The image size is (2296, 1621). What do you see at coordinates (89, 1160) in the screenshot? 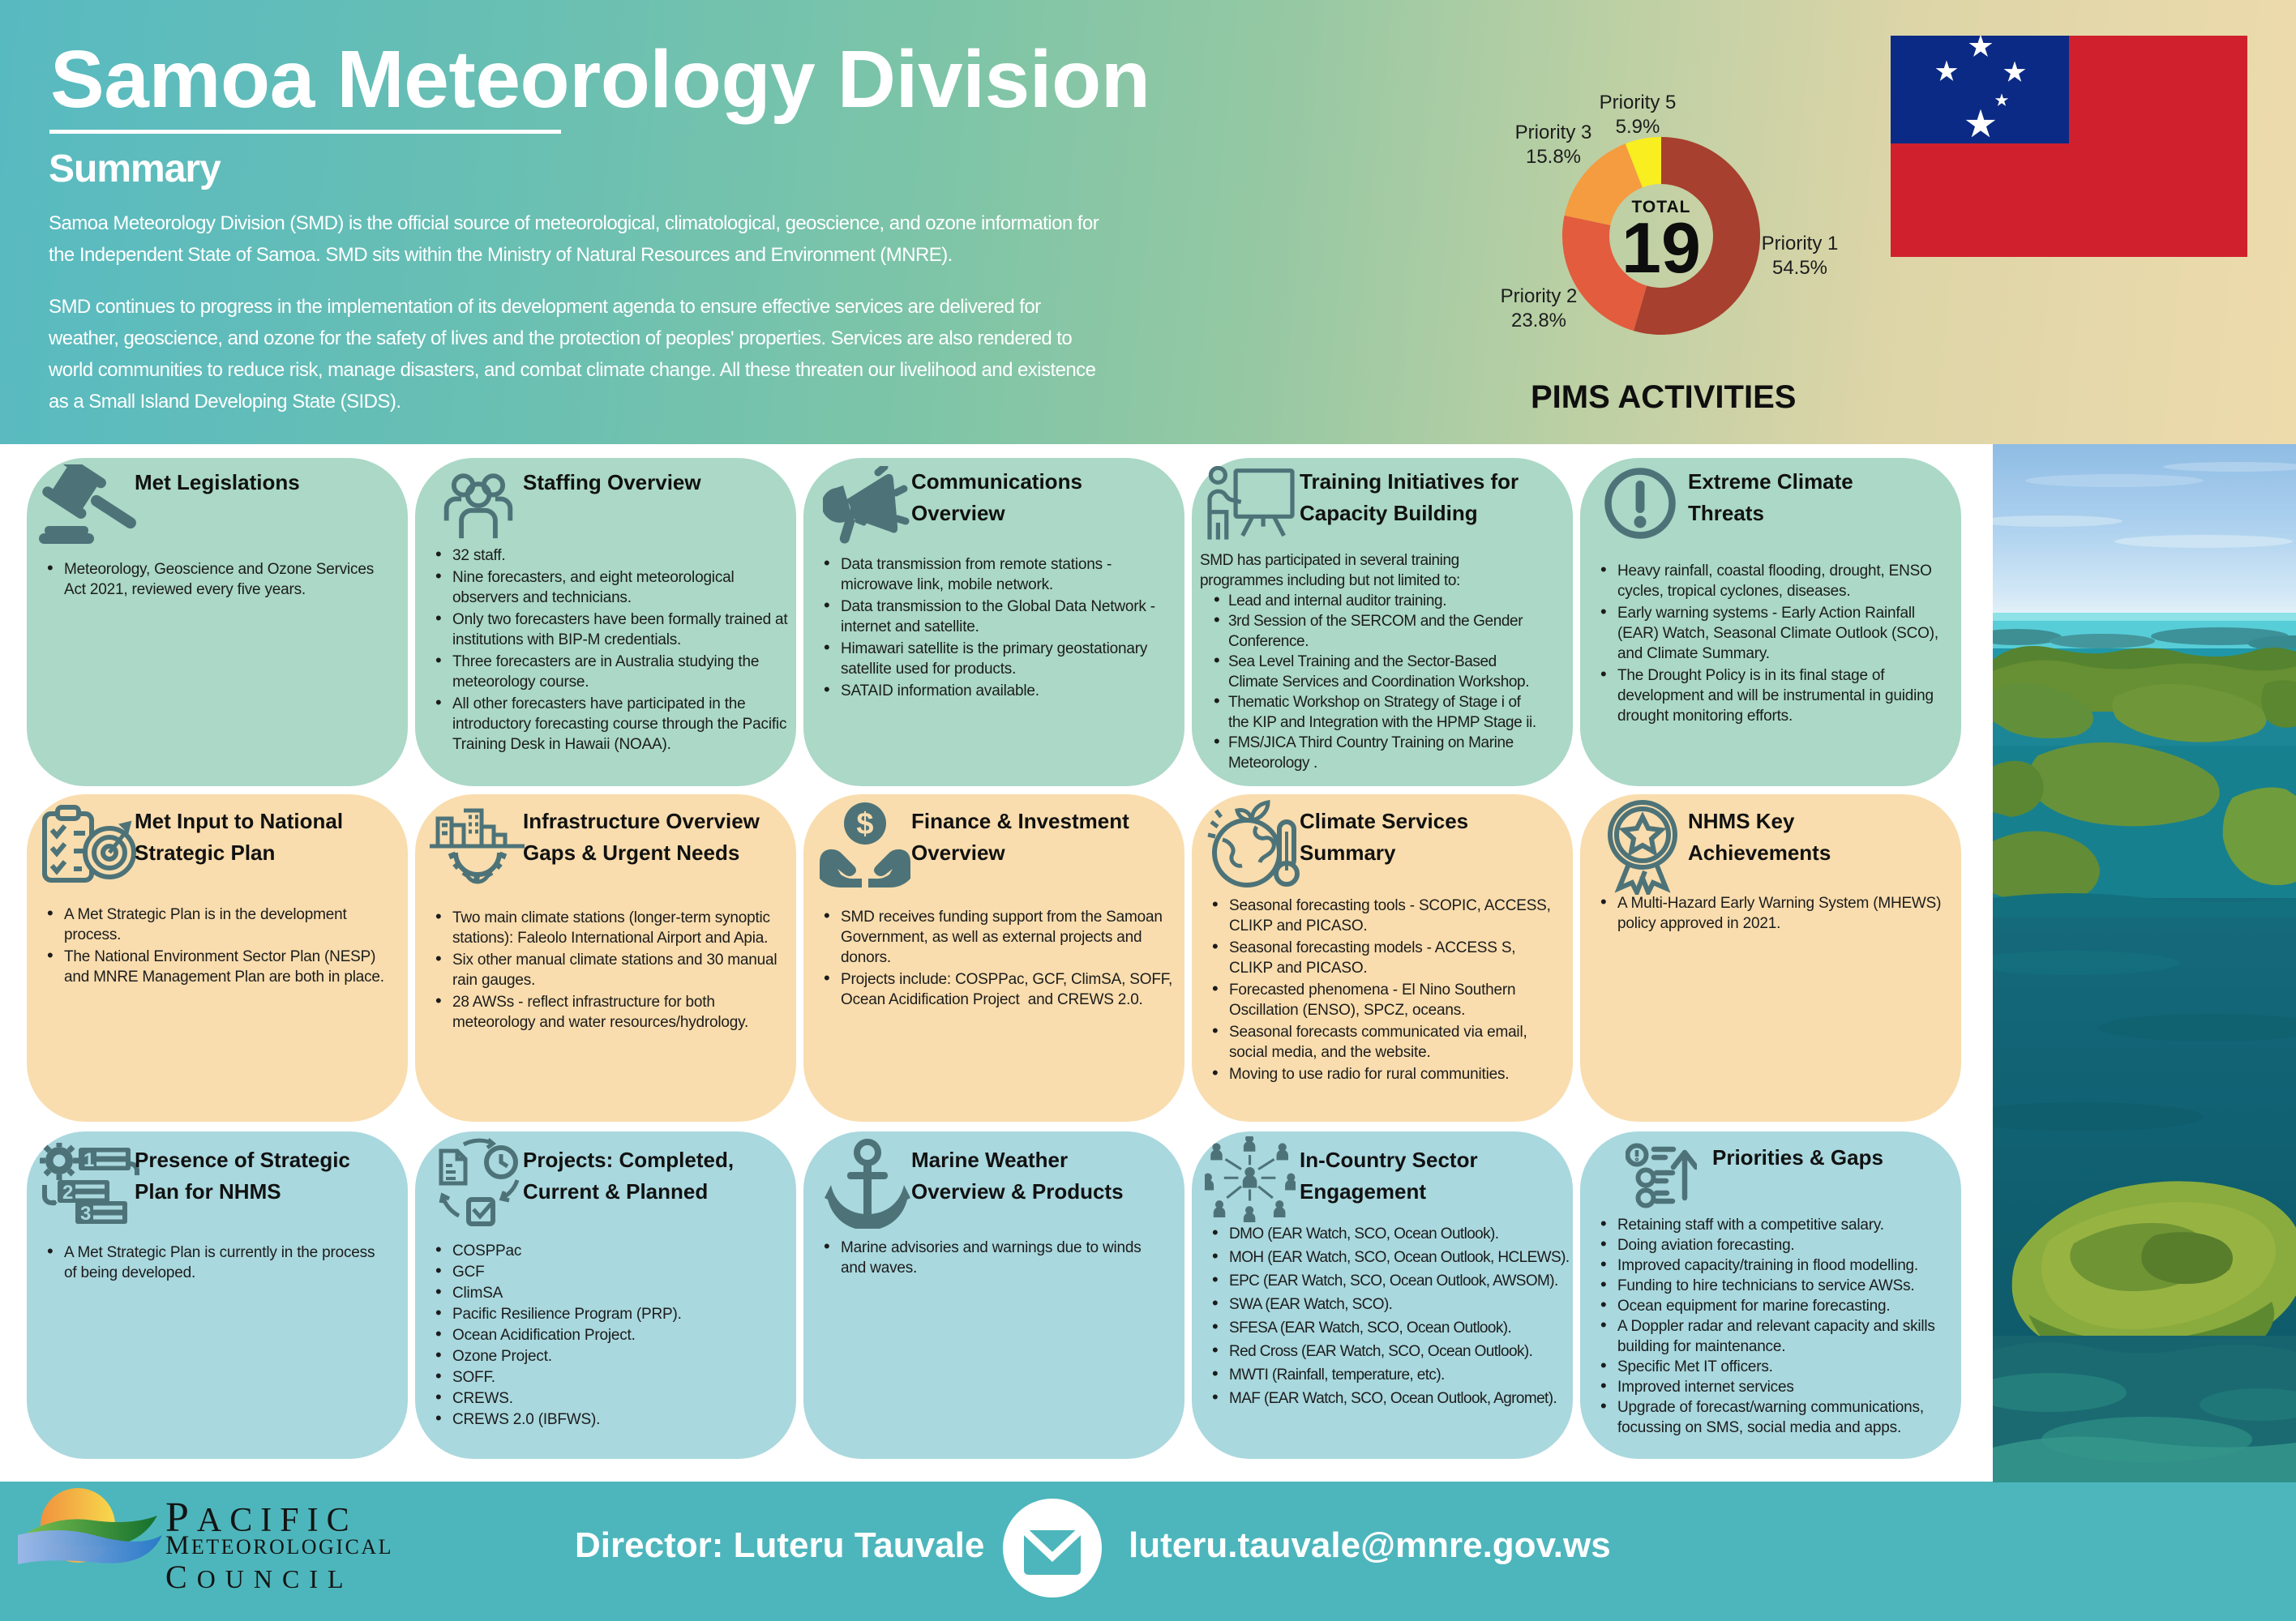
I see `svg-text: 1` at bounding box center [89, 1160].